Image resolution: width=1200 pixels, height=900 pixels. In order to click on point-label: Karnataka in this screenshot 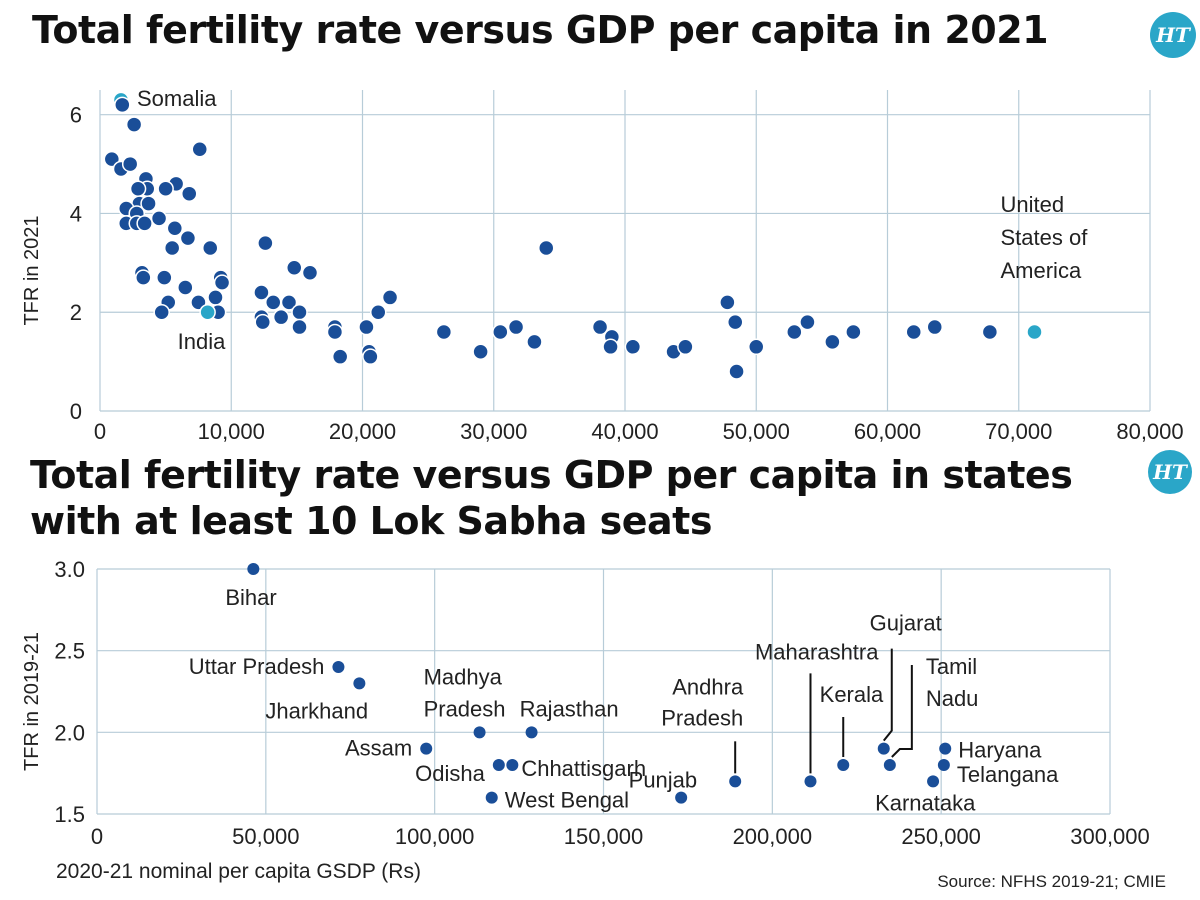, I will do `click(925, 802)`.